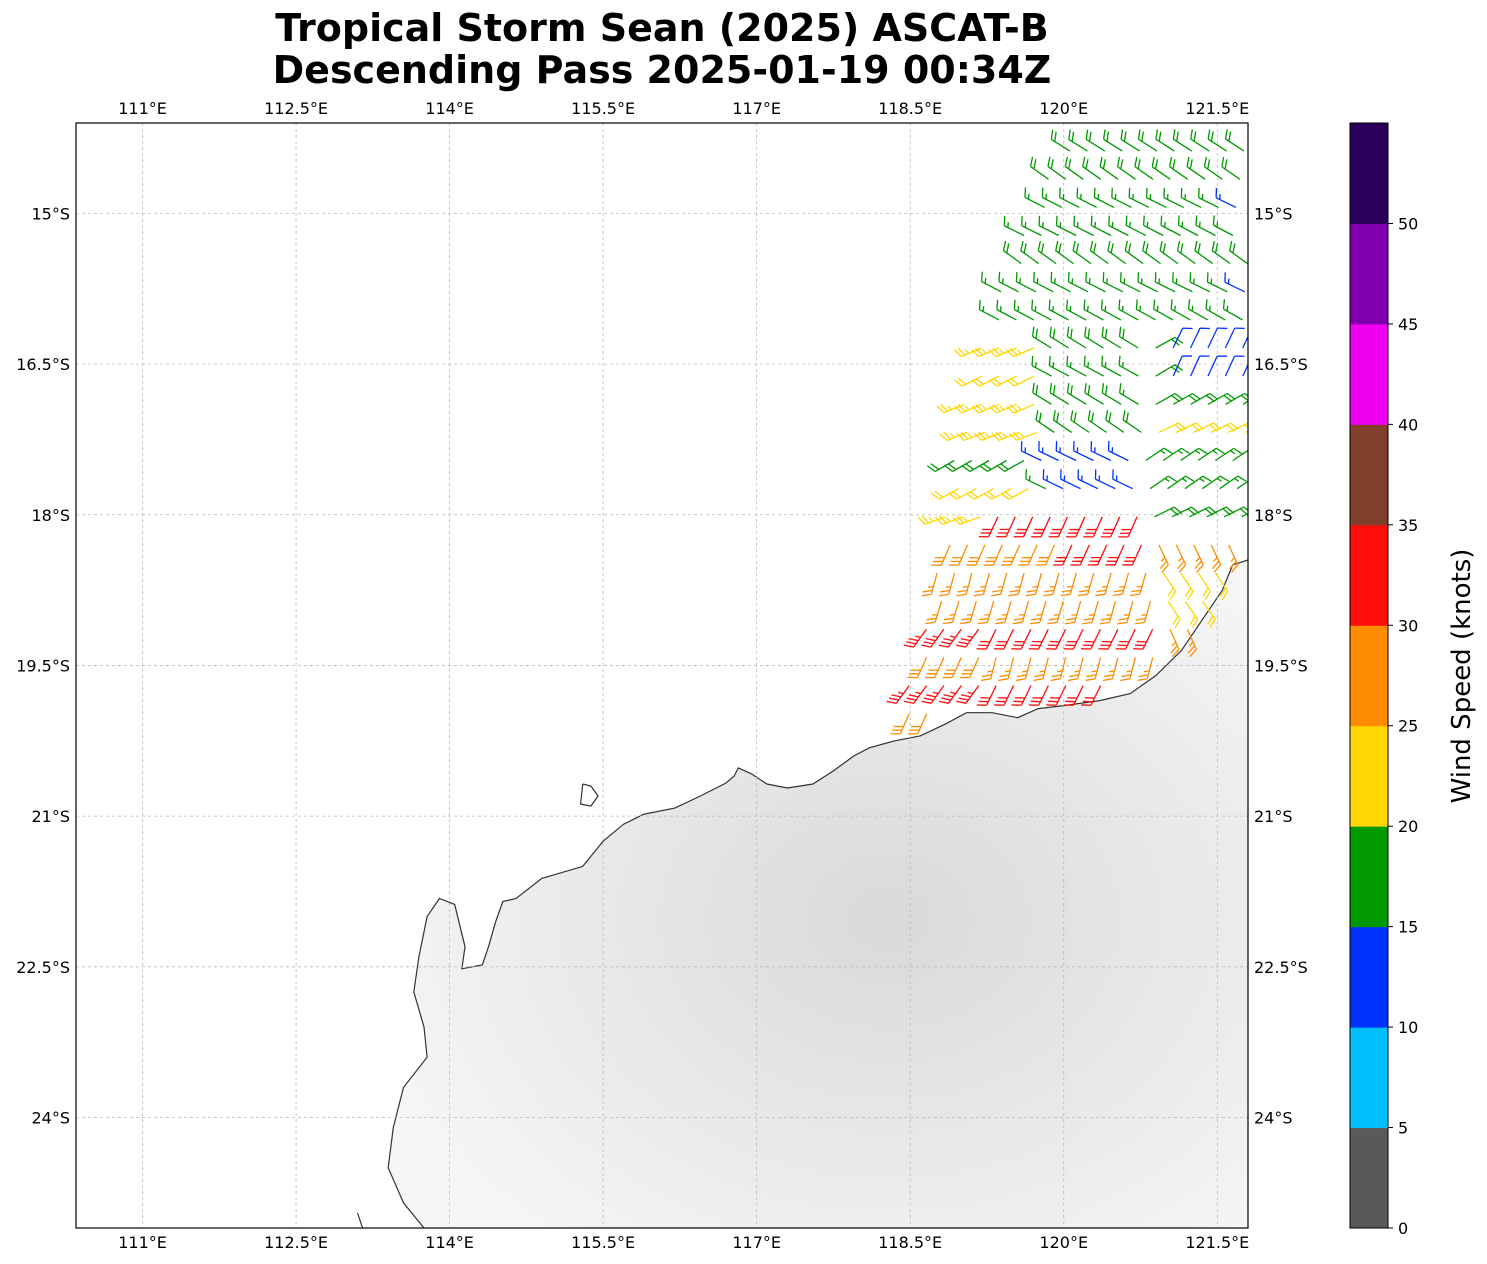 This screenshot has width=1487, height=1264. What do you see at coordinates (1063, 1242) in the screenshot?
I see `lon-tick-label-bottom: 120°E` at bounding box center [1063, 1242].